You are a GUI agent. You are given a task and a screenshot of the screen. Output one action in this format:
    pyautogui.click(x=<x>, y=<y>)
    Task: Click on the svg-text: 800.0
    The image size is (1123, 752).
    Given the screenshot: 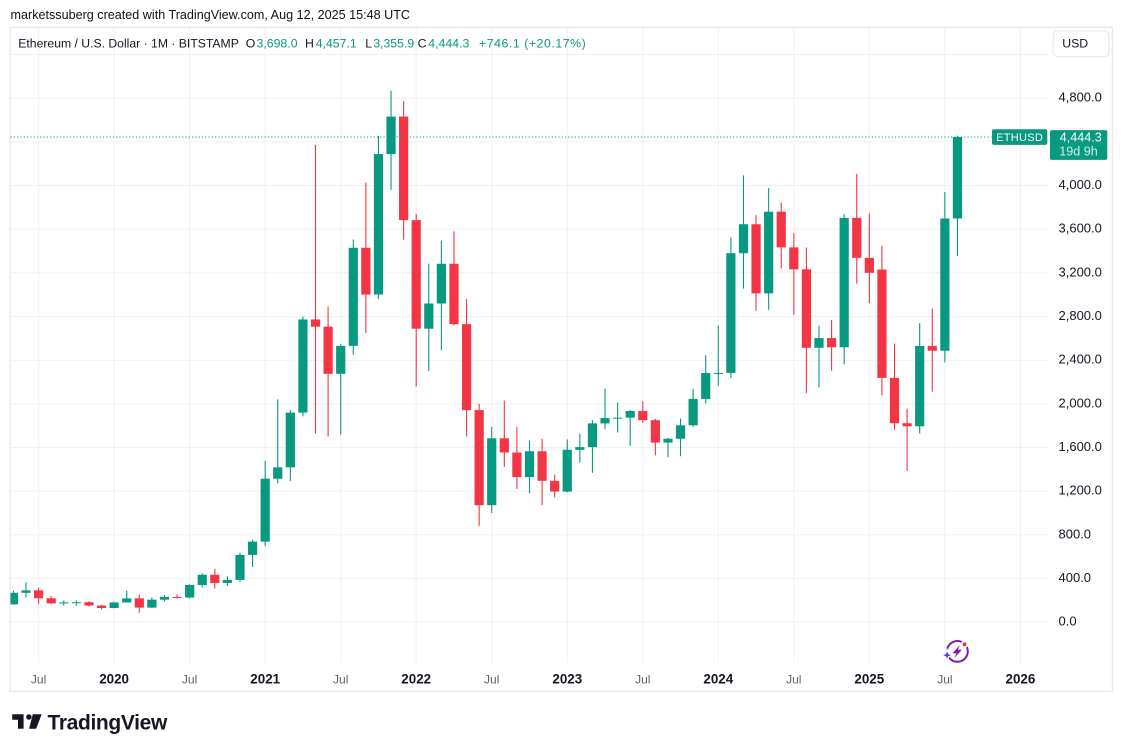 What is the action you would take?
    pyautogui.click(x=1075, y=533)
    